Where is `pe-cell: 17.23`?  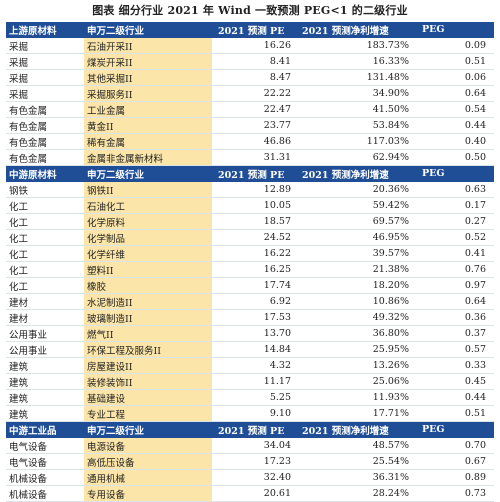
pe-cell: 17.23 is located at coordinates (254, 461).